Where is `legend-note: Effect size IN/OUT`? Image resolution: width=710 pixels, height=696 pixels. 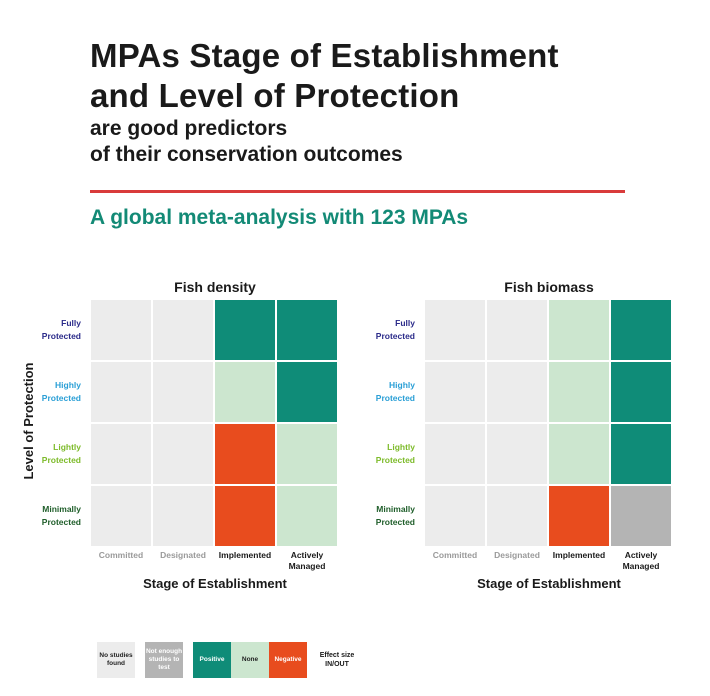
legend-note: Effect size IN/OUT is located at coordinates (337, 660).